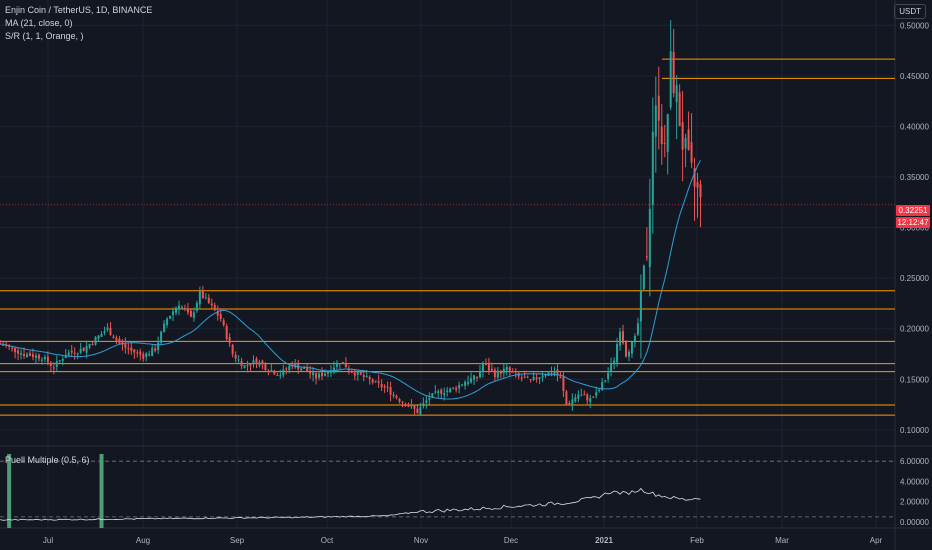  Describe the element at coordinates (39, 23) in the screenshot. I see `ma-legend: MA (21, close, 0)` at that location.